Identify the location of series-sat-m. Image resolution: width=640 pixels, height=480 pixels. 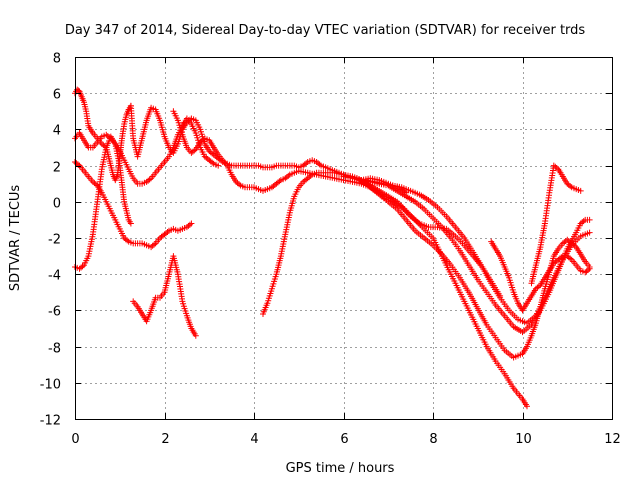
(556, 224).